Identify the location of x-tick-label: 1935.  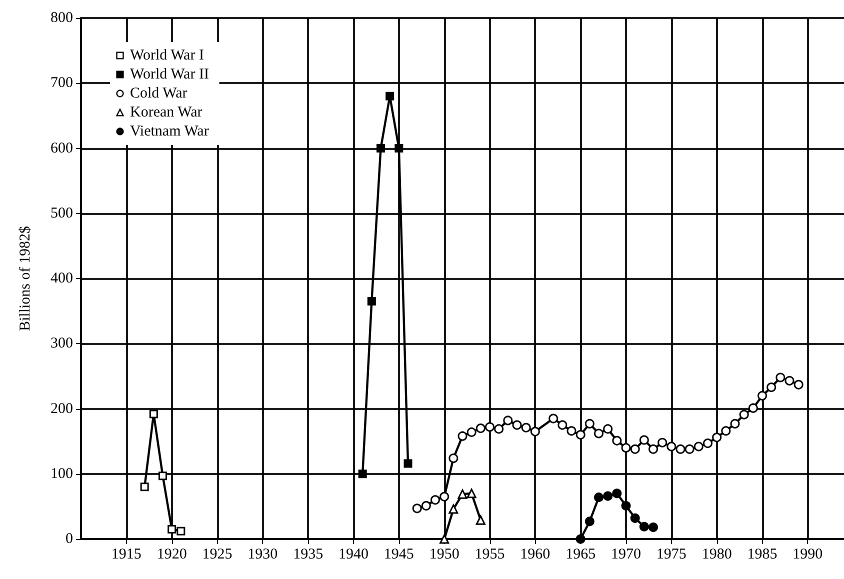
(308, 554).